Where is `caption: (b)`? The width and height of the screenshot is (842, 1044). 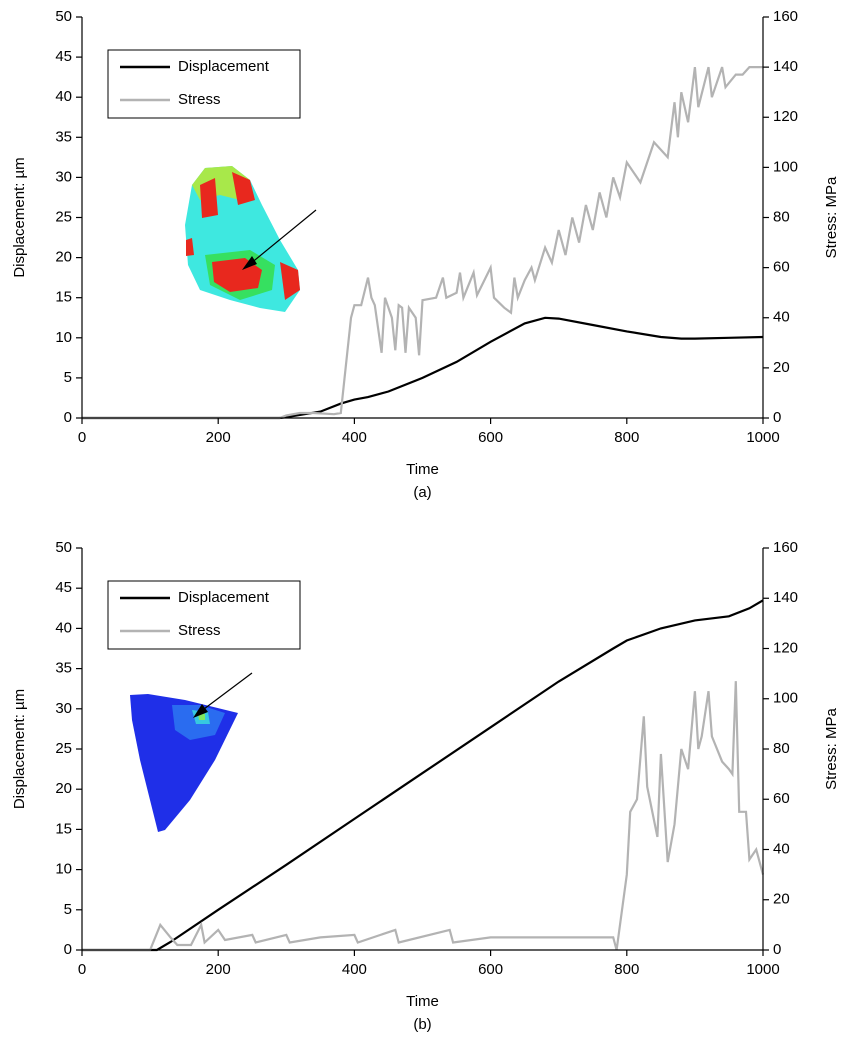 caption: (b) is located at coordinates (422, 1024).